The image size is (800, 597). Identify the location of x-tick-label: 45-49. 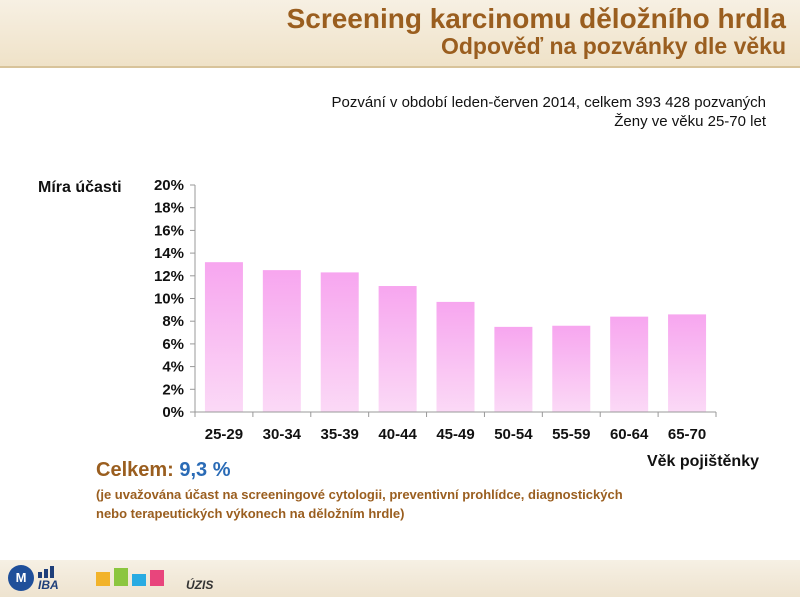
(455, 434).